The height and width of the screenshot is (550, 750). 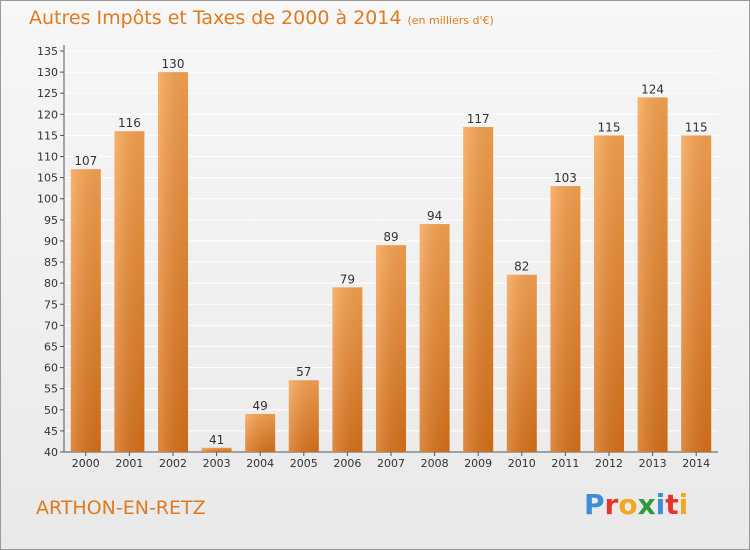 What do you see at coordinates (51, 283) in the screenshot?
I see `y-tick-label: 80` at bounding box center [51, 283].